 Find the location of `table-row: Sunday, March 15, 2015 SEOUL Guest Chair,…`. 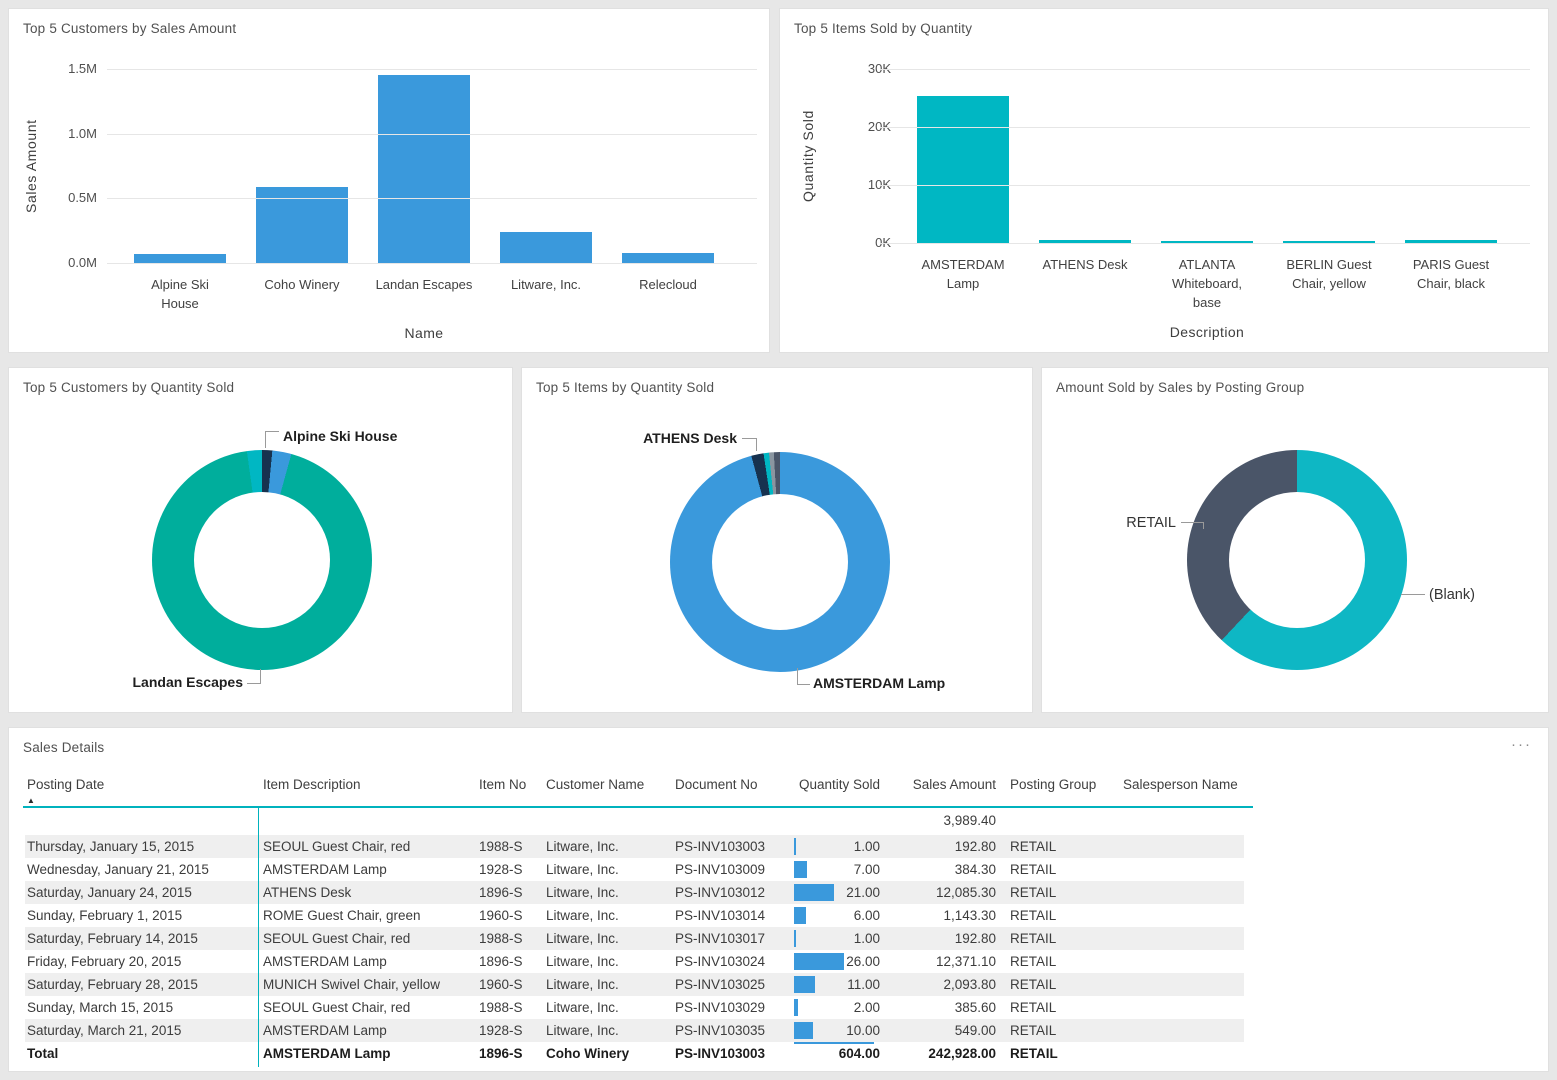

table-row: Sunday, March 15, 2015 SEOUL Guest Chair,… is located at coordinates (634, 1007).